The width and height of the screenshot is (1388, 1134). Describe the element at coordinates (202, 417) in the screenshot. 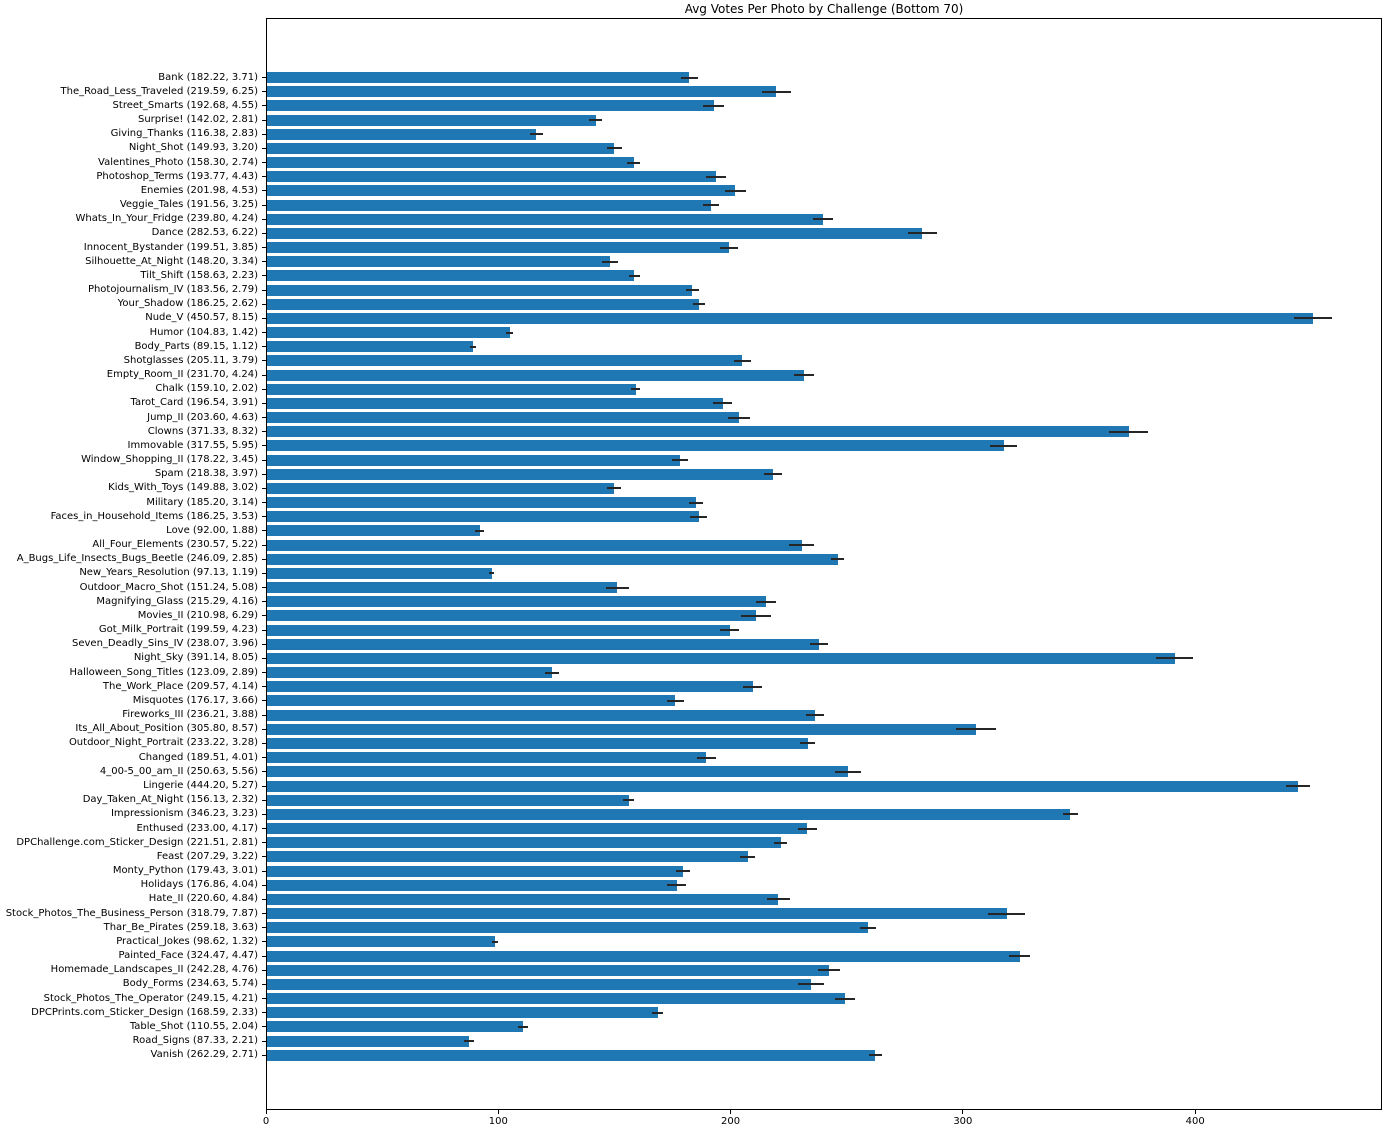

I see `y-axis-label: Jump_II (203.60, 4.63)` at that location.